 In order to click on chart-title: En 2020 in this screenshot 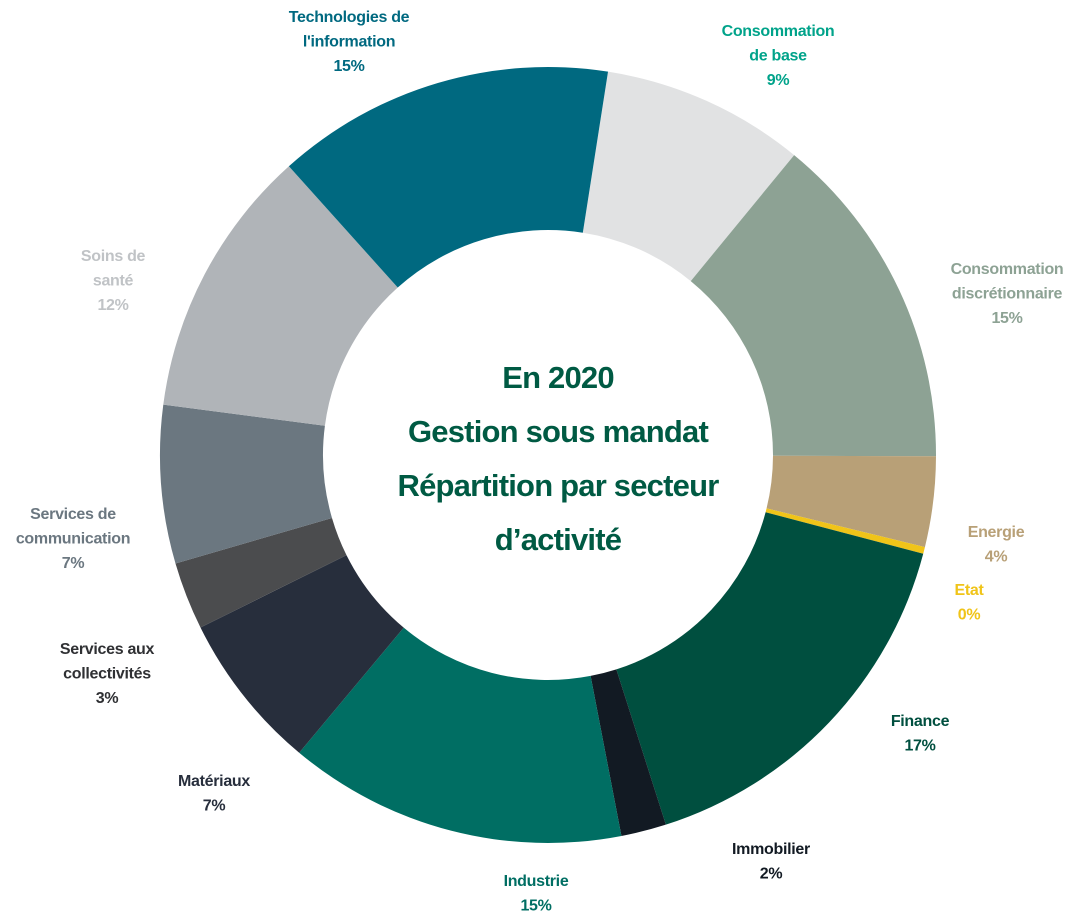, I will do `click(558, 377)`.